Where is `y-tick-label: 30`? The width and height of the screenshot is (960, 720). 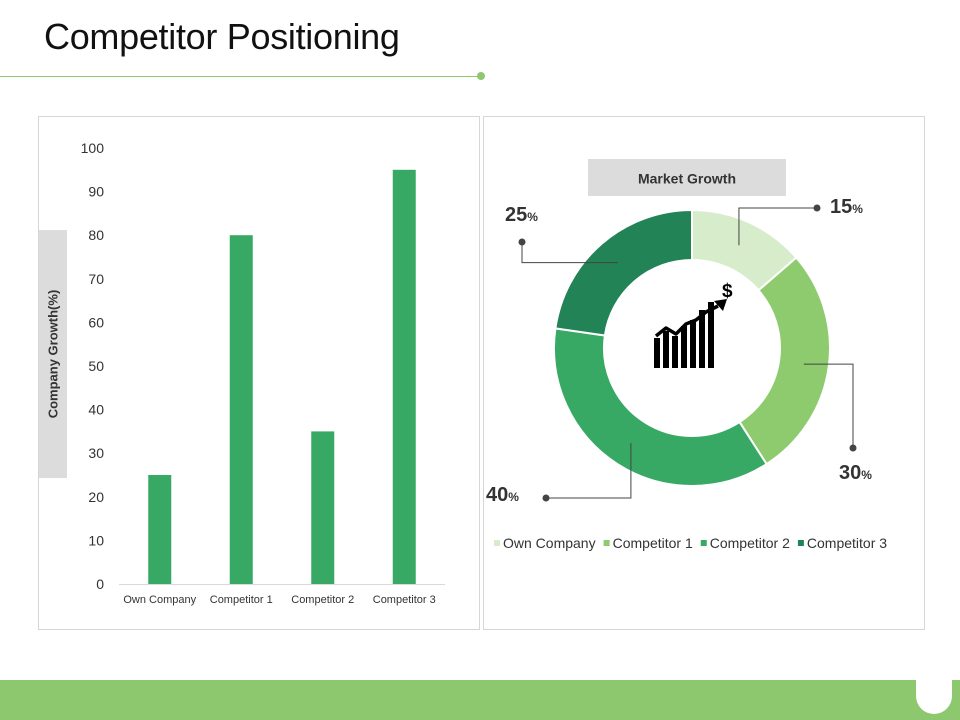
y-tick-label: 30 is located at coordinates (96, 453).